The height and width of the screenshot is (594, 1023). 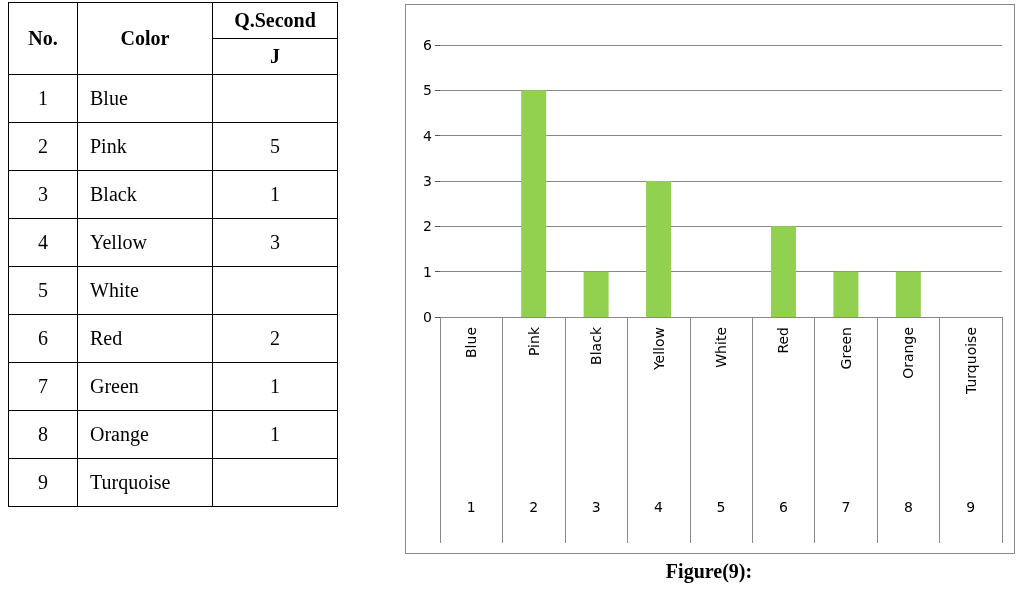 What do you see at coordinates (970, 361) in the screenshot?
I see `x-tick-label: Turquoise` at bounding box center [970, 361].